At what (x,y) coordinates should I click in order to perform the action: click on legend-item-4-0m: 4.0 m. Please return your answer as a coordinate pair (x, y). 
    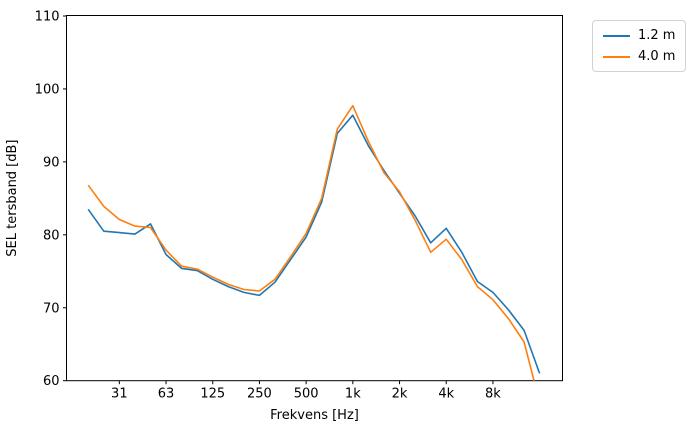
    Looking at the image, I should click on (639, 56).